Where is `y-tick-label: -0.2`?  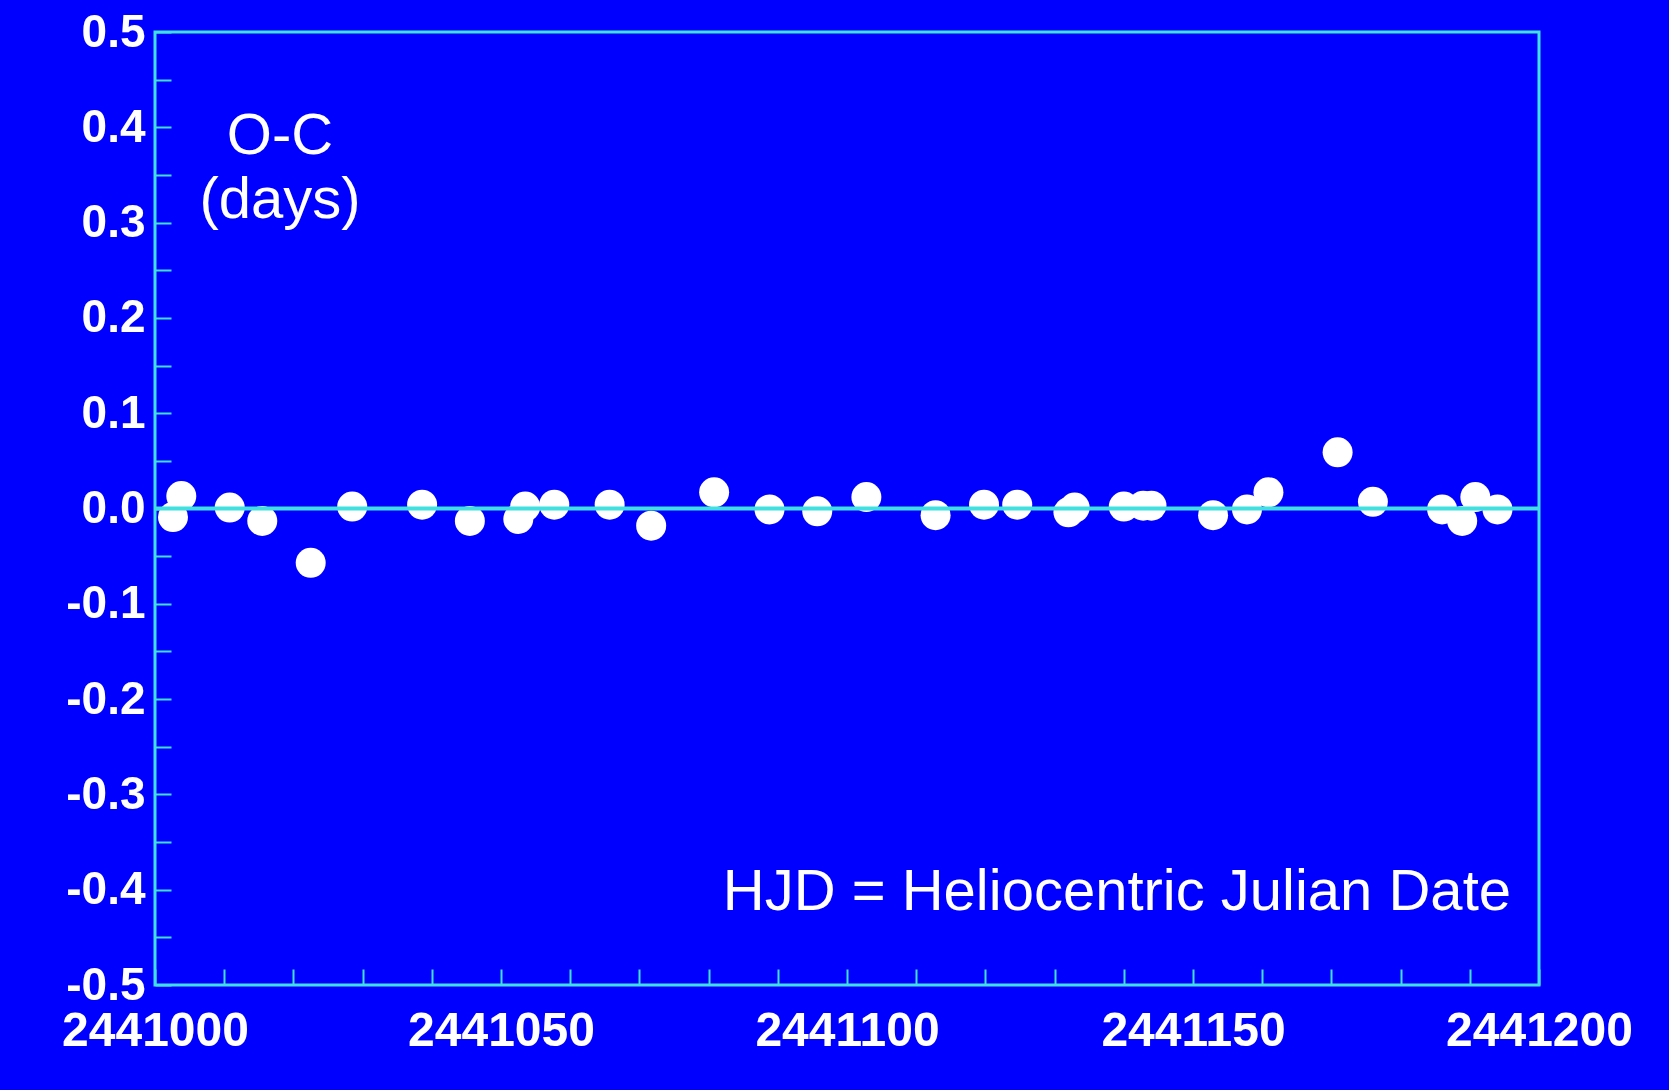
y-tick-label: -0.2 is located at coordinates (106, 697).